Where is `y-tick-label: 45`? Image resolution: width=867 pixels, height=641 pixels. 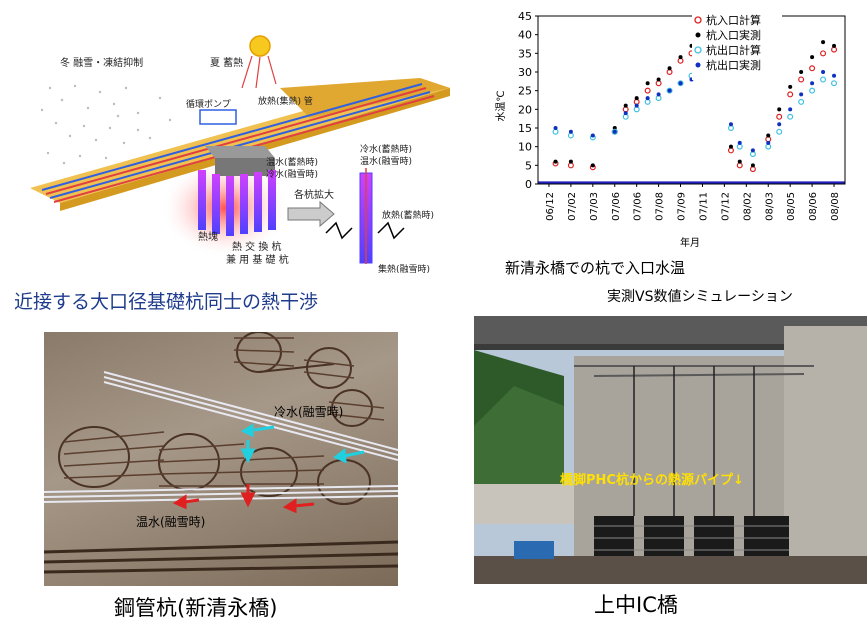 y-tick-label: 45 is located at coordinates (525, 16).